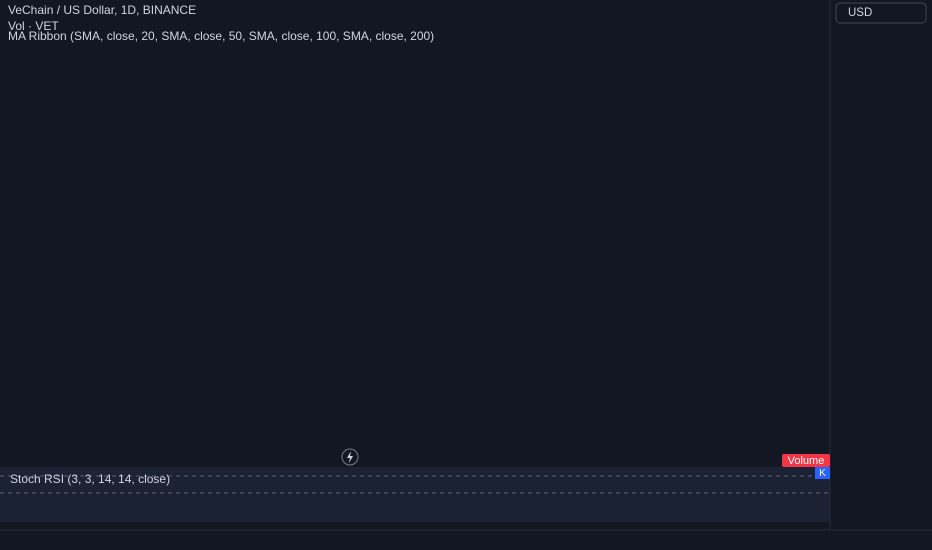 This screenshot has height=550, width=932. I want to click on scale-badge: K, so click(822, 473).